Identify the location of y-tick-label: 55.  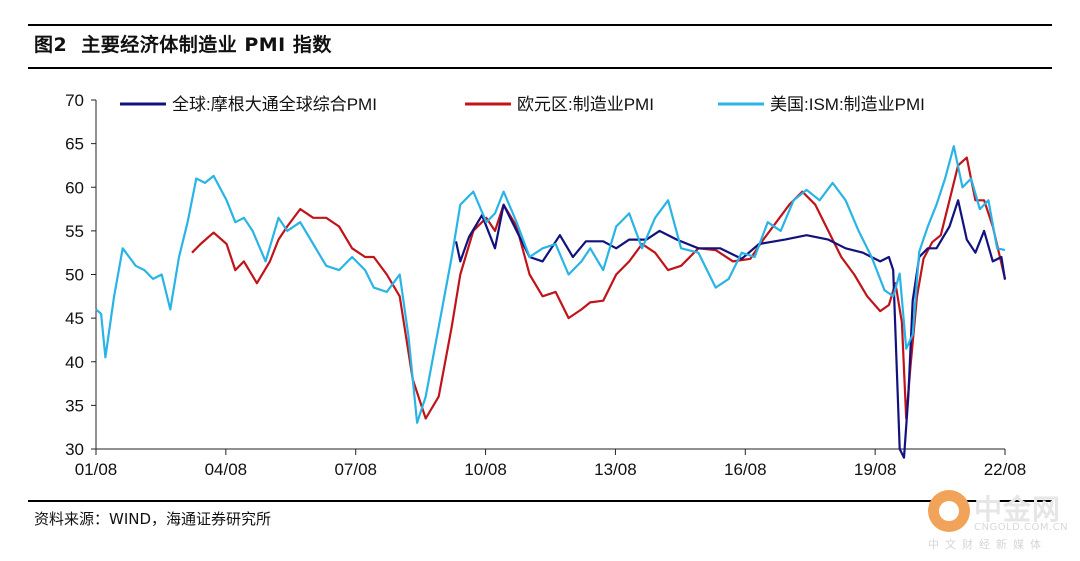
(74, 231).